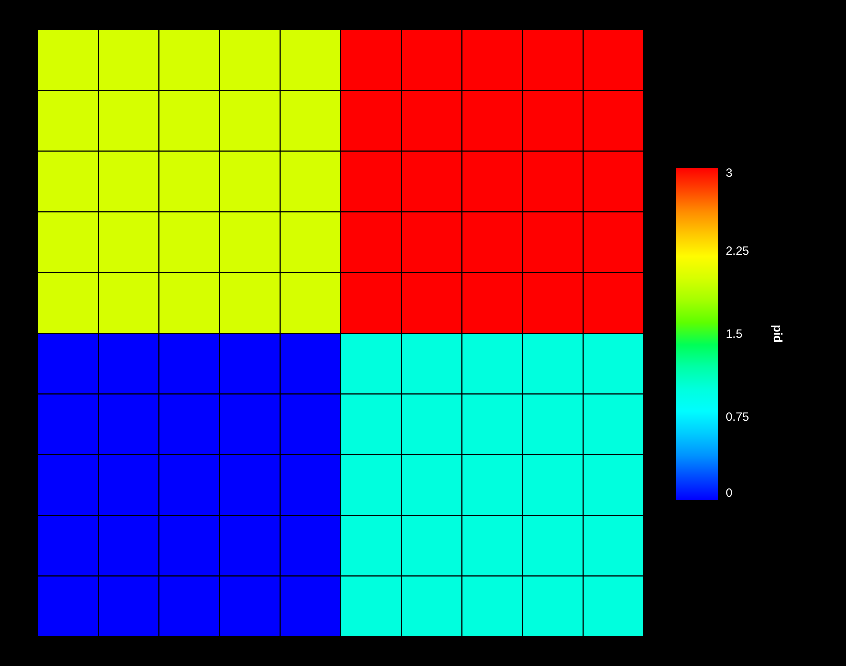 The image size is (846, 666). What do you see at coordinates (729, 493) in the screenshot?
I see `color-bar-label: 0` at bounding box center [729, 493].